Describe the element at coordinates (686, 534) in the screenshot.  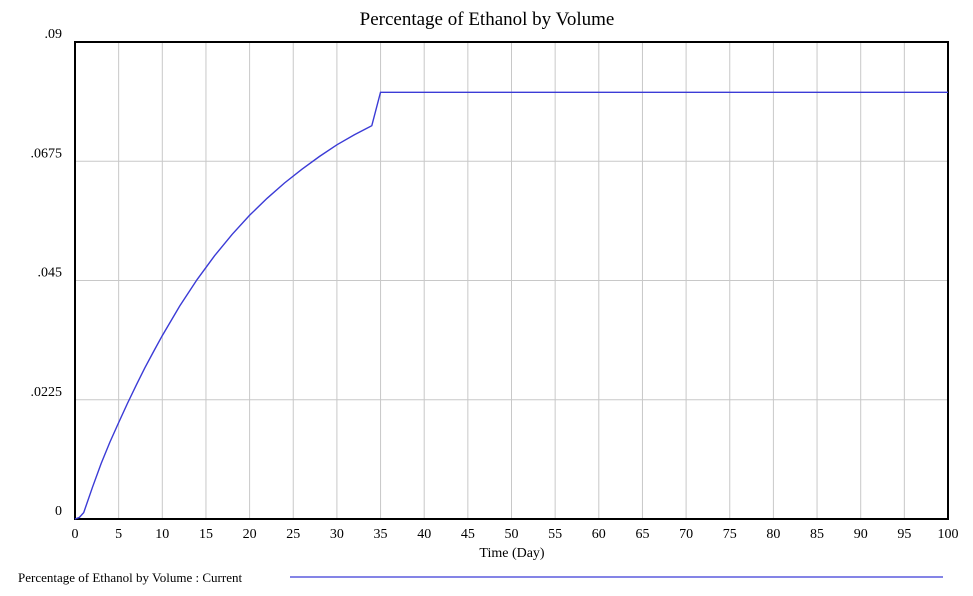
I see `x-tick-label: 70` at that location.